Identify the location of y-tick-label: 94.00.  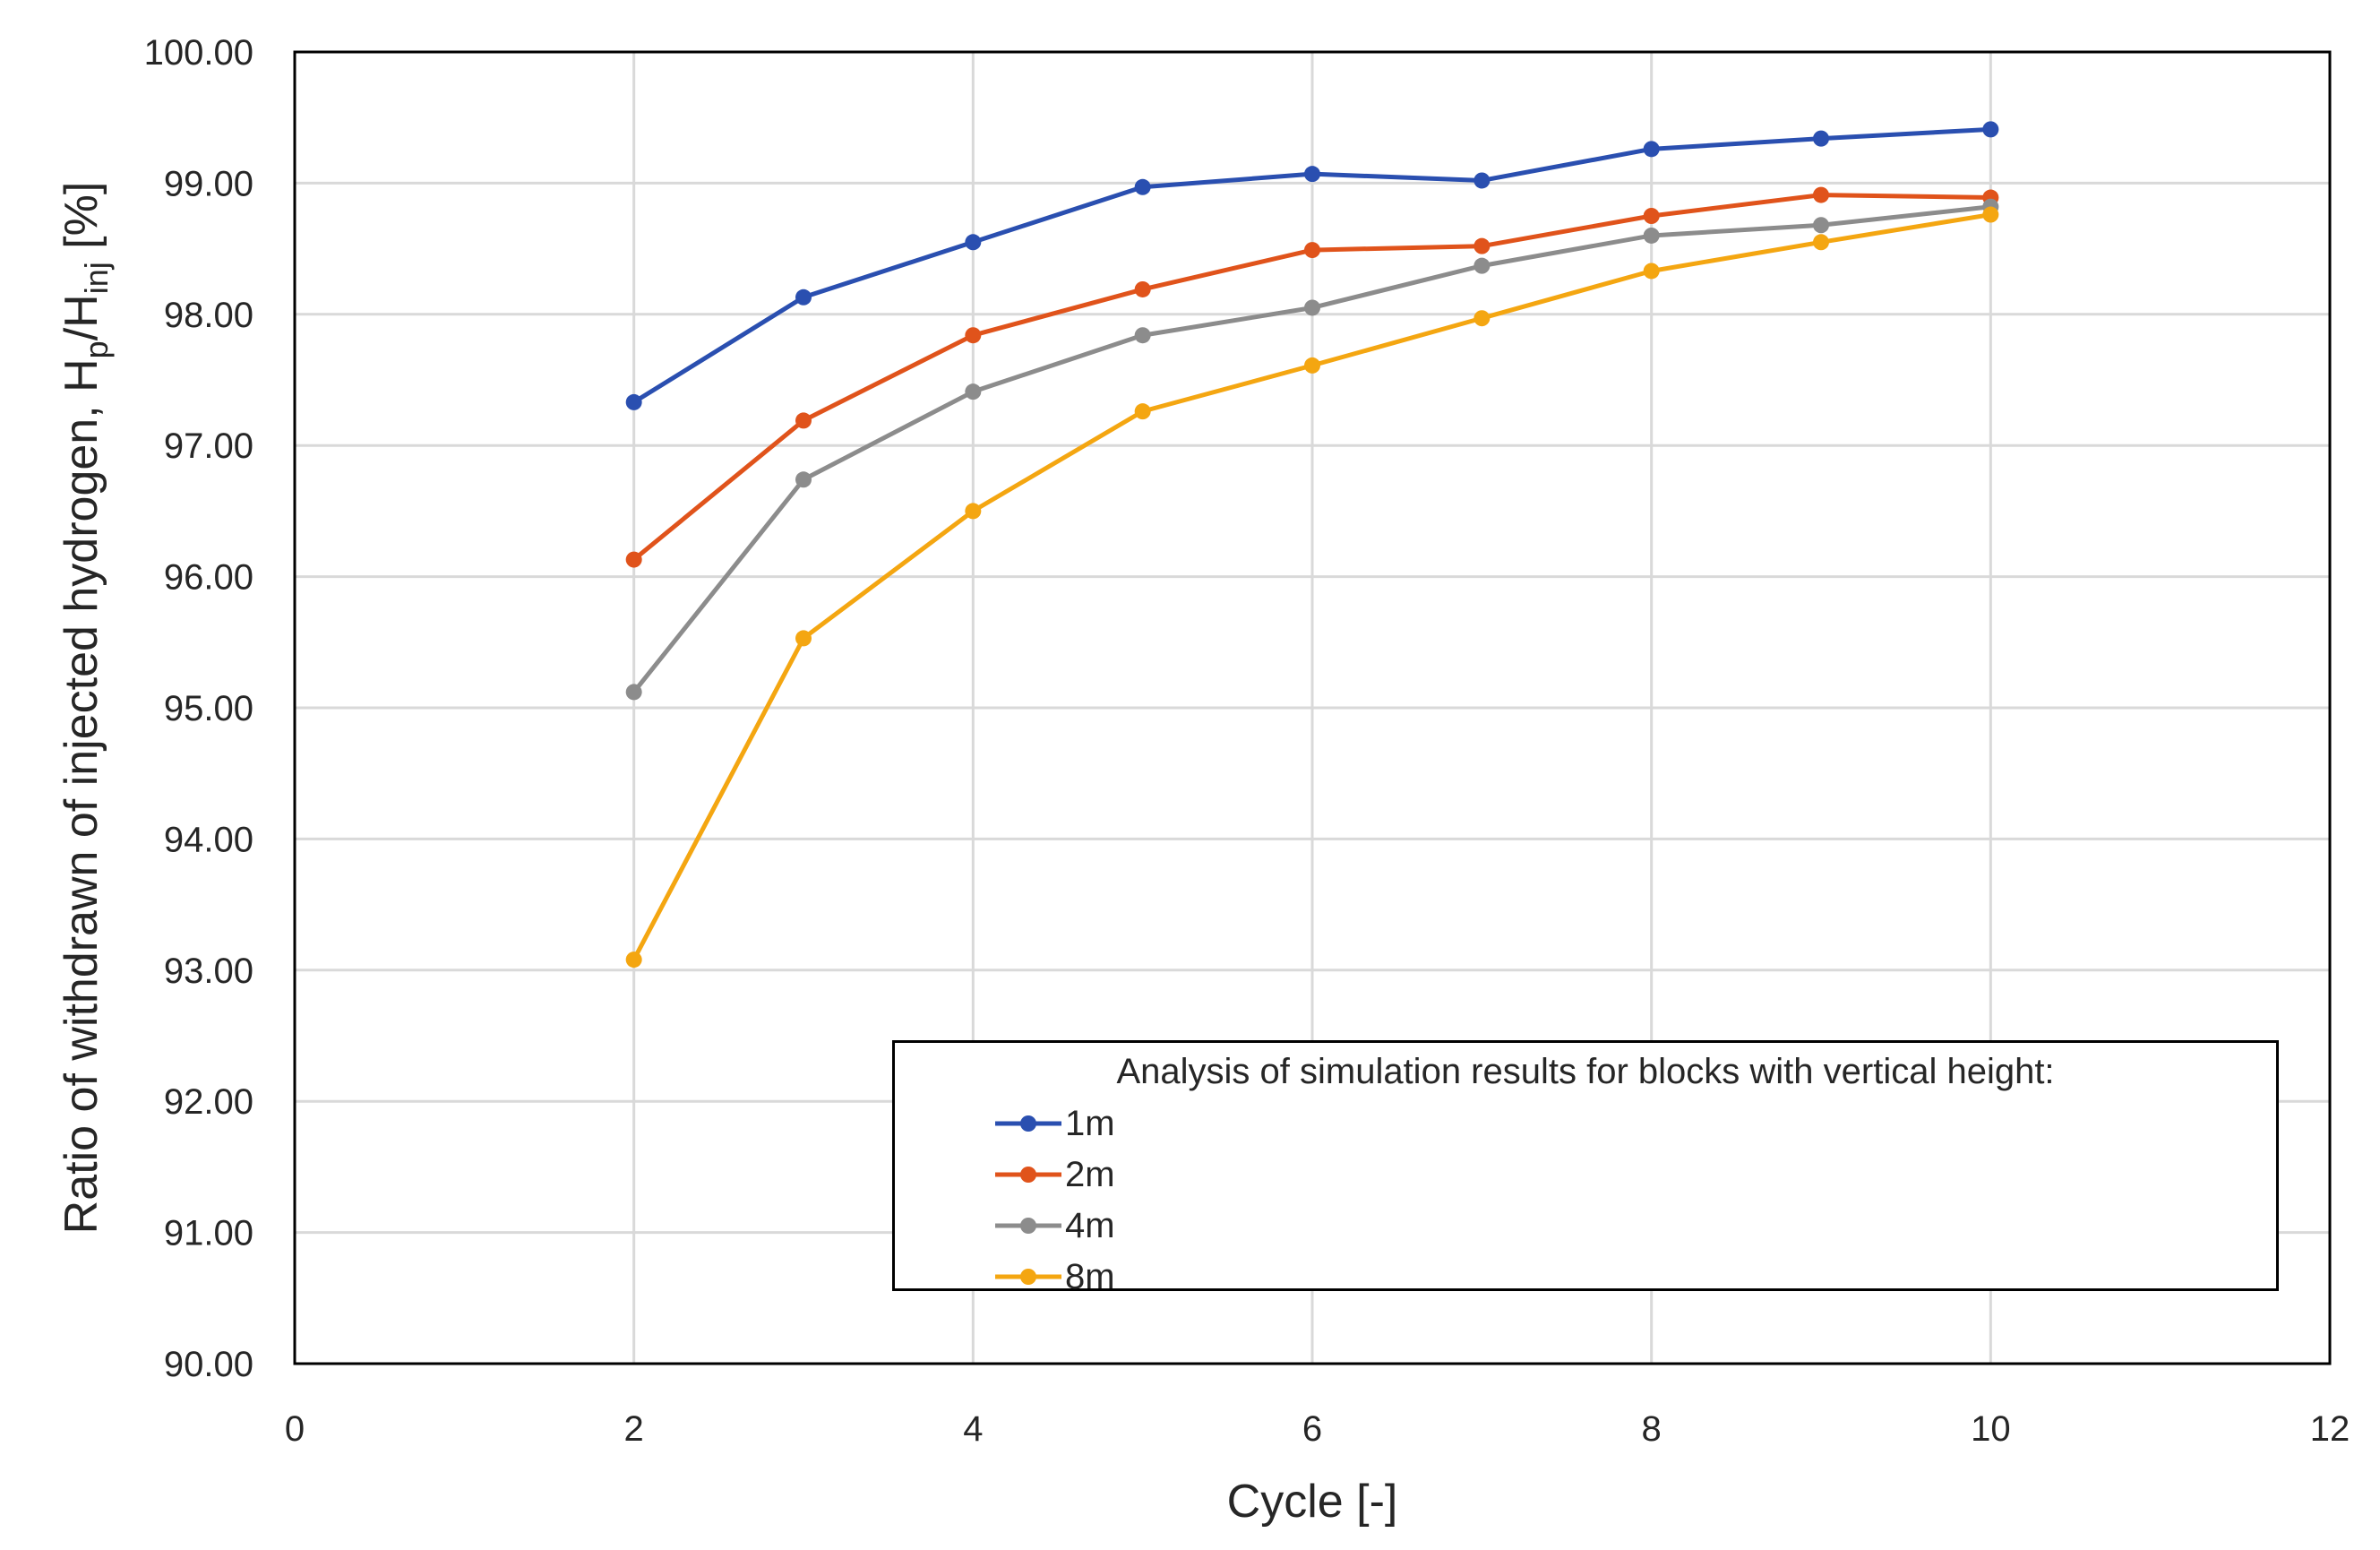
(208, 839).